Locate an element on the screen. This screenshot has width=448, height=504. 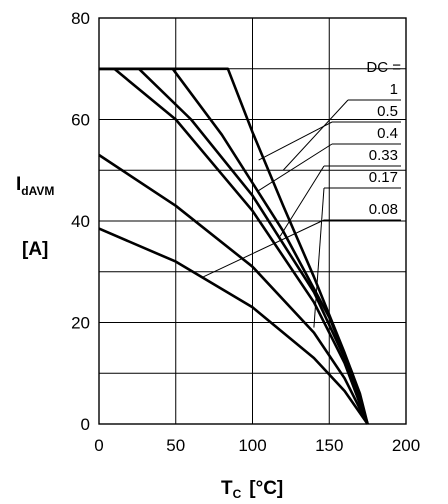
legend-label-dc-0-08: 0.08 is located at coordinates (383, 209).